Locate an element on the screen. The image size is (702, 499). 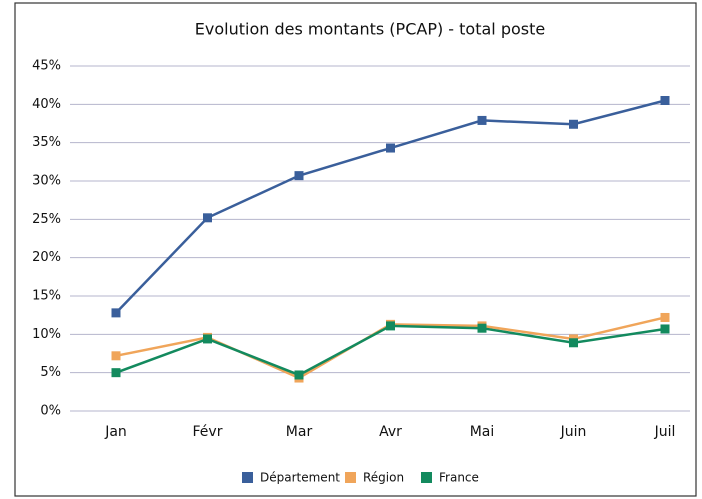
y-tick-label: 15% is located at coordinates (46, 296).